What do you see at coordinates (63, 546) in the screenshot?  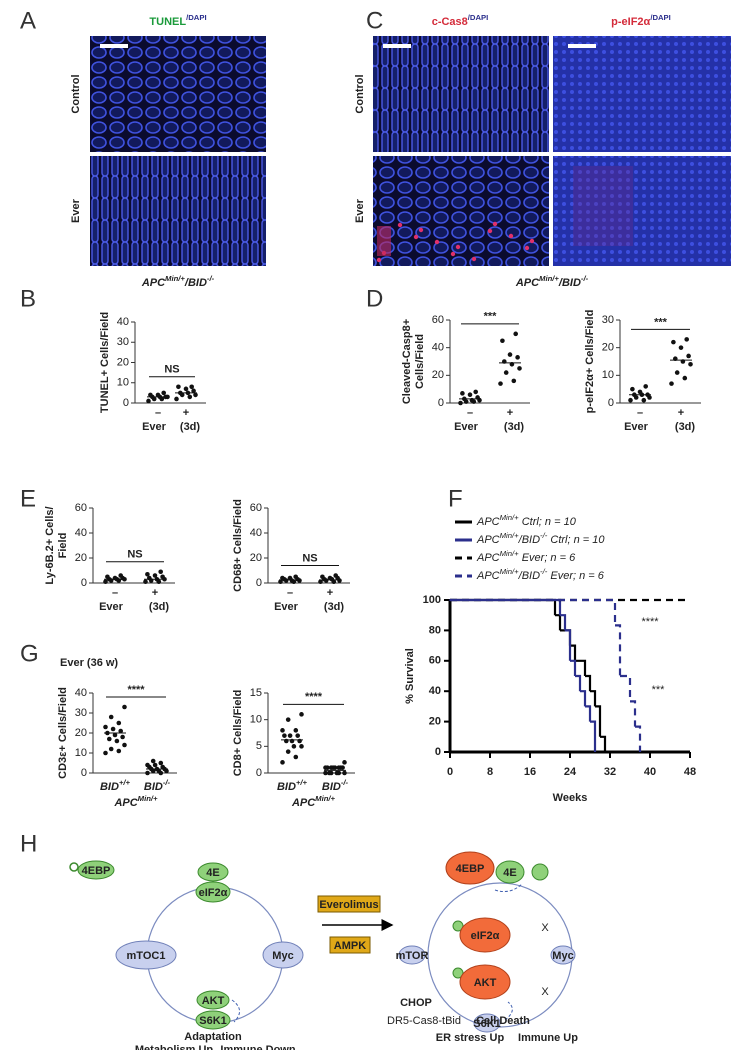 I see `y-axis-label: Field` at bounding box center [63, 546].